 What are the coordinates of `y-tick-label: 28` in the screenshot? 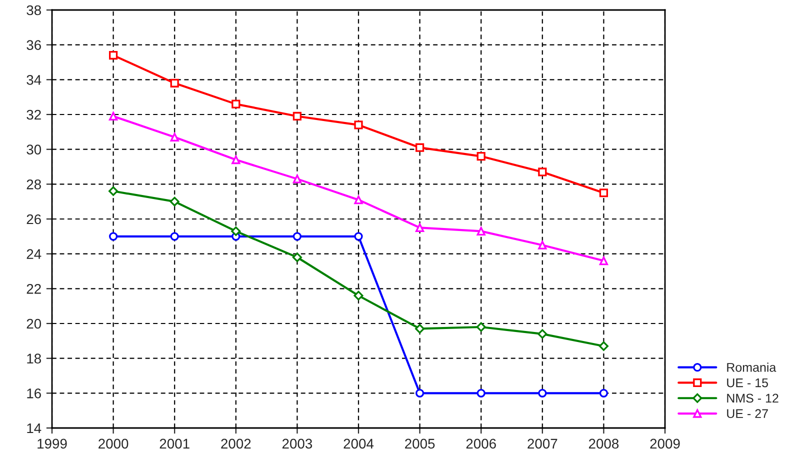 It's located at (33, 185).